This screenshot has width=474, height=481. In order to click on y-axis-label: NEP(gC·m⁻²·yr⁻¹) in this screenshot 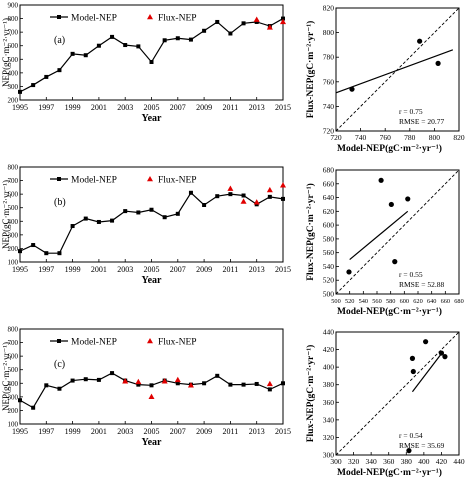, I will do `click(6, 376)`.